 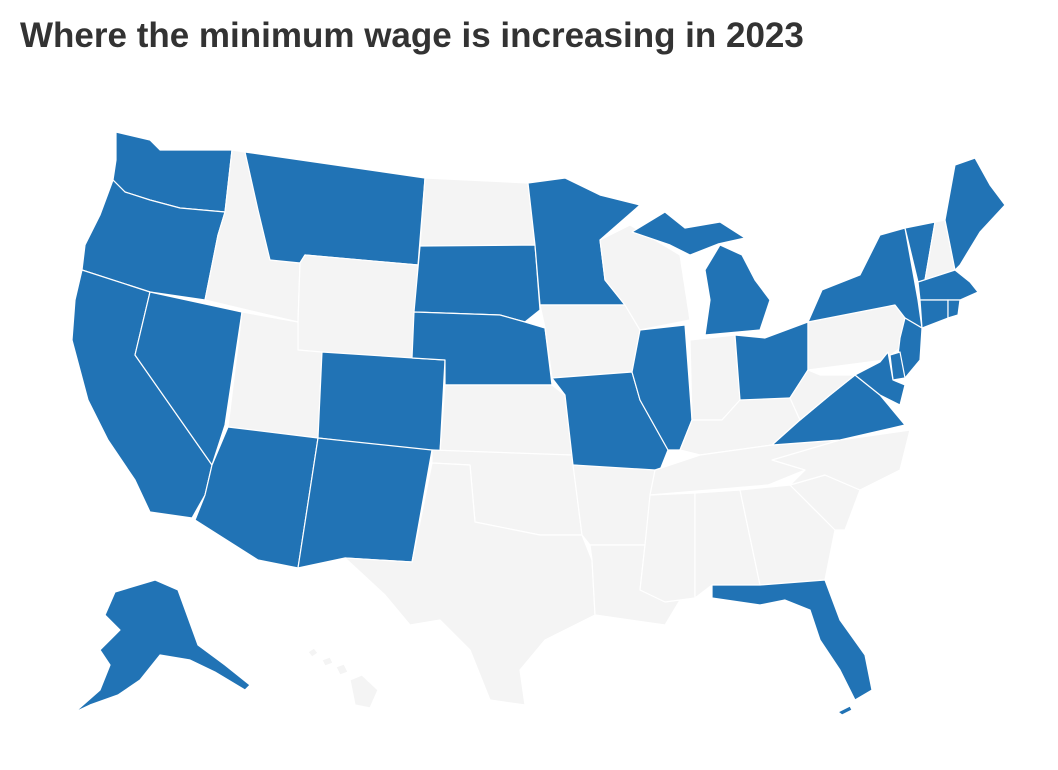 I want to click on state-me, so click(x=975, y=214).